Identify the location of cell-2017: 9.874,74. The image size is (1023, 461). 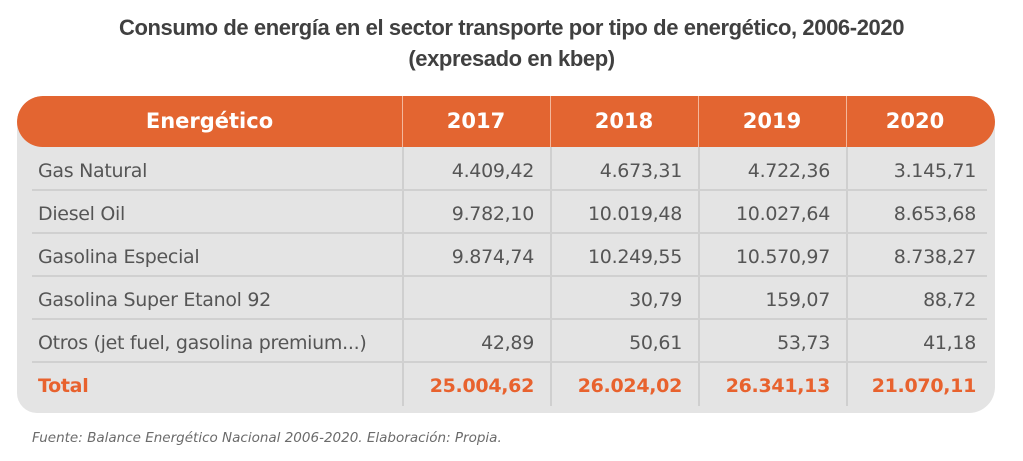
(493, 257).